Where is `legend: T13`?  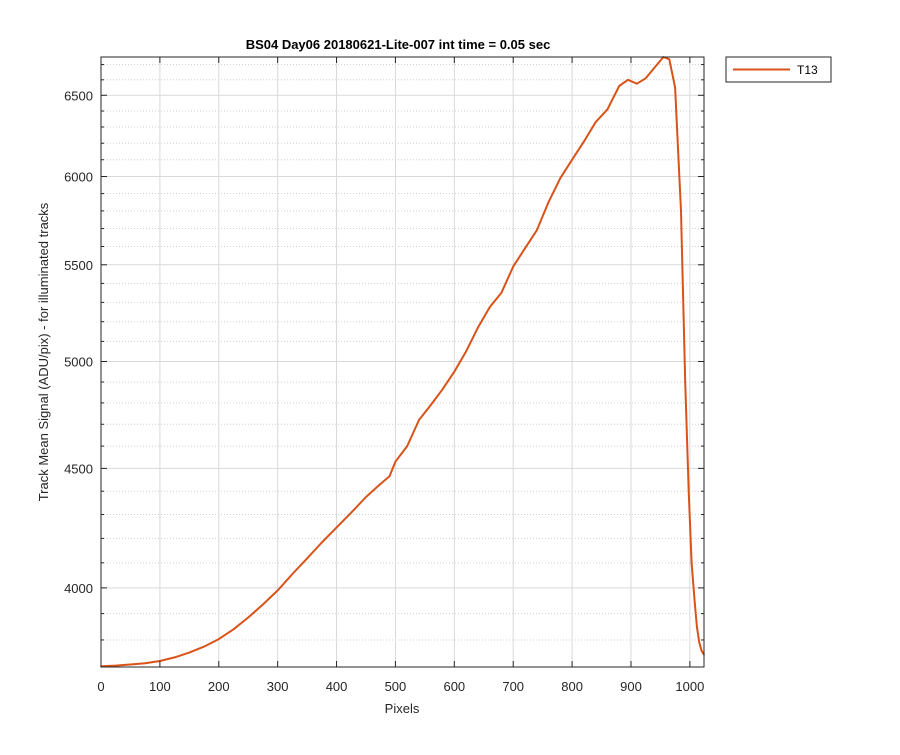
legend: T13 is located at coordinates (778, 69).